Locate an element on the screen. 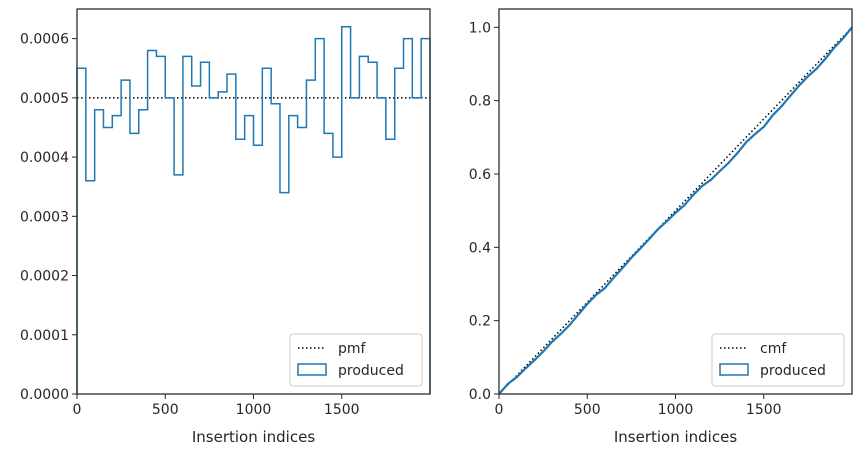  y-tick-label: 0.0001 is located at coordinates (44, 336).